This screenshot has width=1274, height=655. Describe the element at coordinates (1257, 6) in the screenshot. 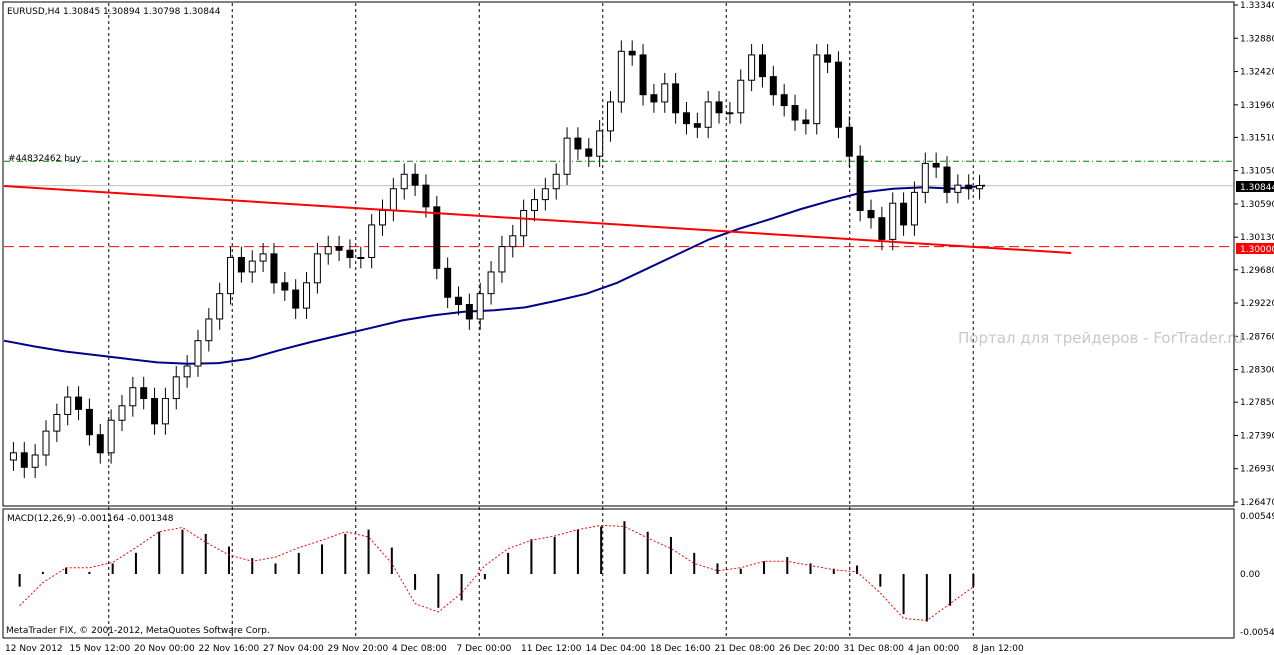

I see `price-tick-label: 1.33340` at that location.